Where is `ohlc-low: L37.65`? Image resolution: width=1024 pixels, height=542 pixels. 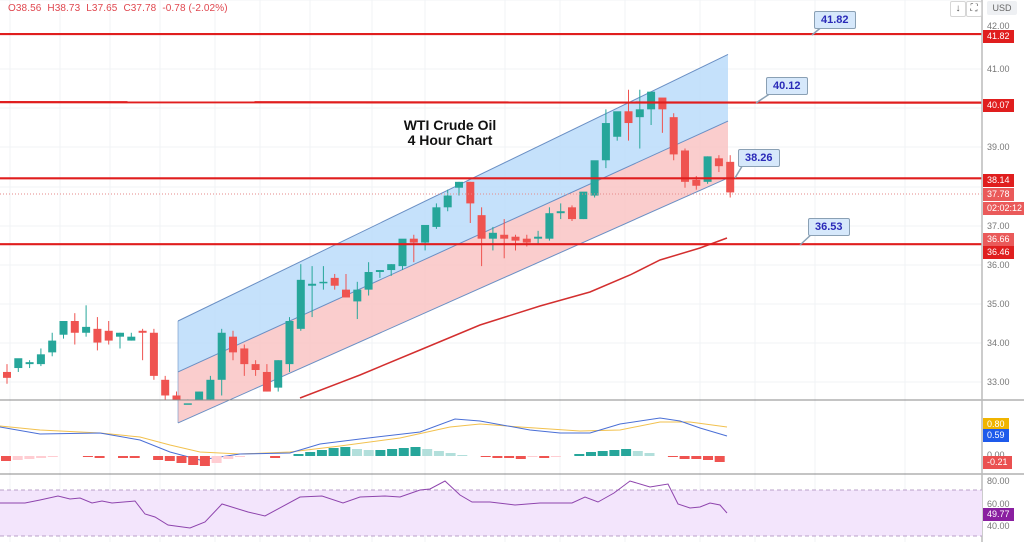 ohlc-low: L37.65 is located at coordinates (102, 8).